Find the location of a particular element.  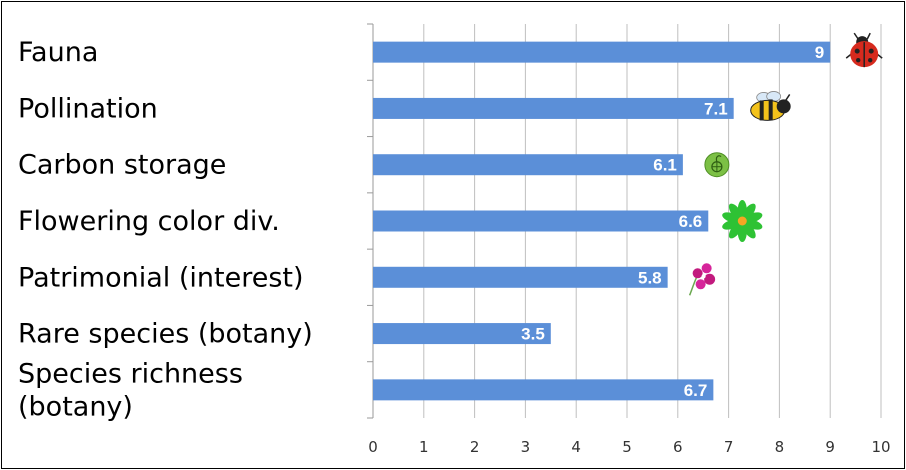

category-label: Pollination is located at coordinates (88, 108).